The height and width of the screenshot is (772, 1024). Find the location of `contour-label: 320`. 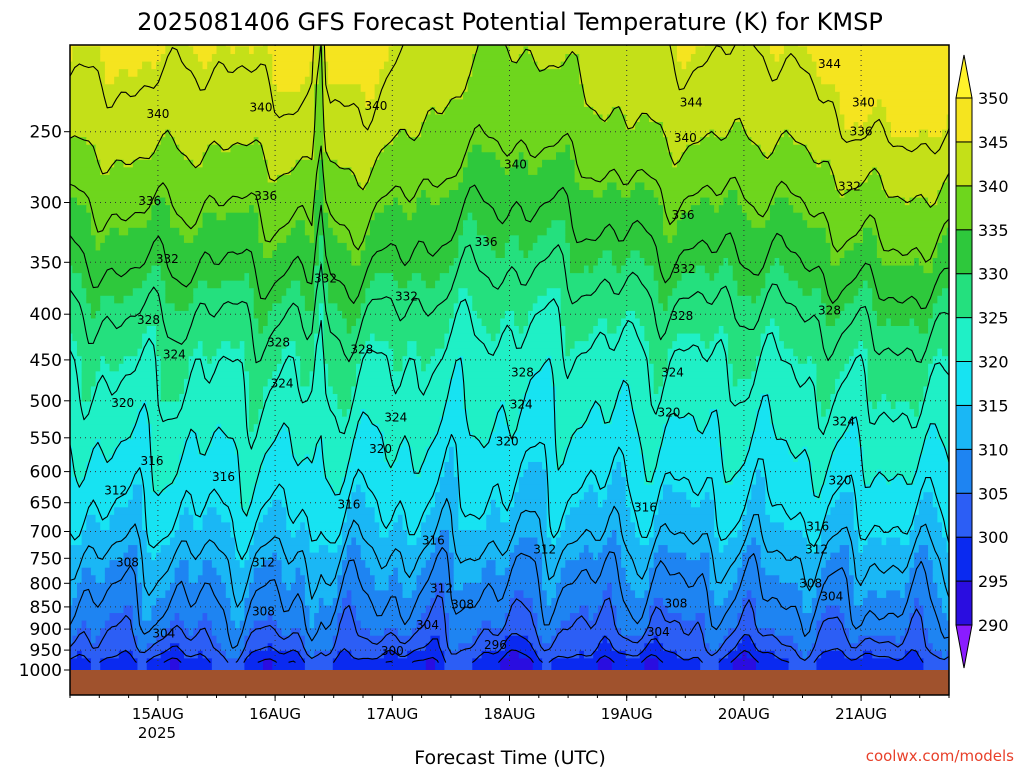

contour-label: 320 is located at coordinates (122, 403).